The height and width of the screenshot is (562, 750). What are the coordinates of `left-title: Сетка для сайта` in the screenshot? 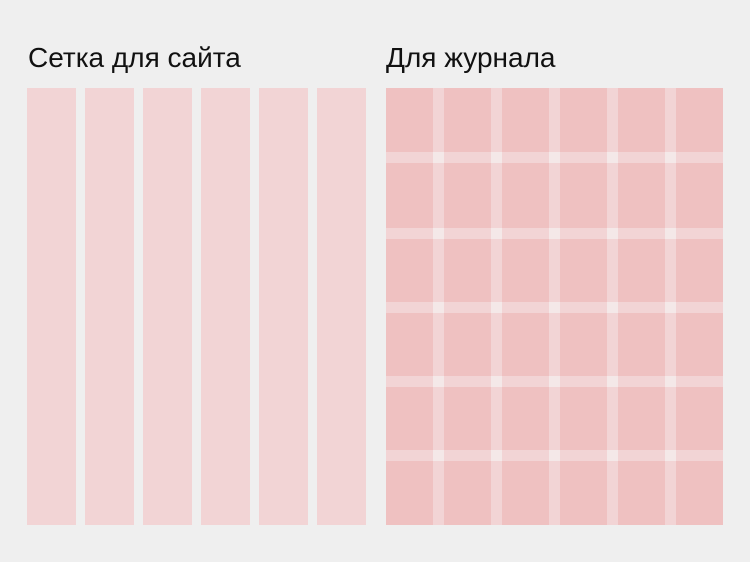 It's located at (134, 57).